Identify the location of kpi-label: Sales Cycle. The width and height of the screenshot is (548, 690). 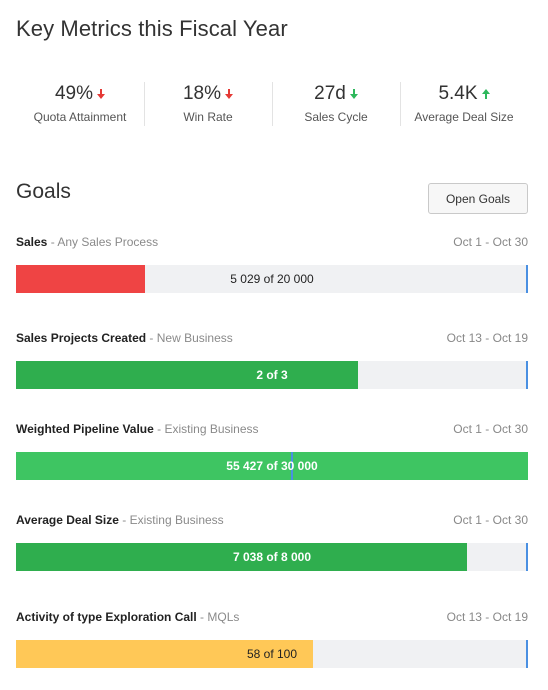
(336, 117).